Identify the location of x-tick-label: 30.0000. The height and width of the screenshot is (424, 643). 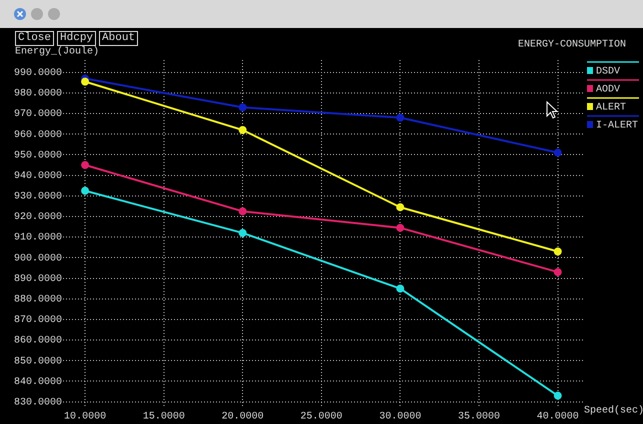
(400, 417).